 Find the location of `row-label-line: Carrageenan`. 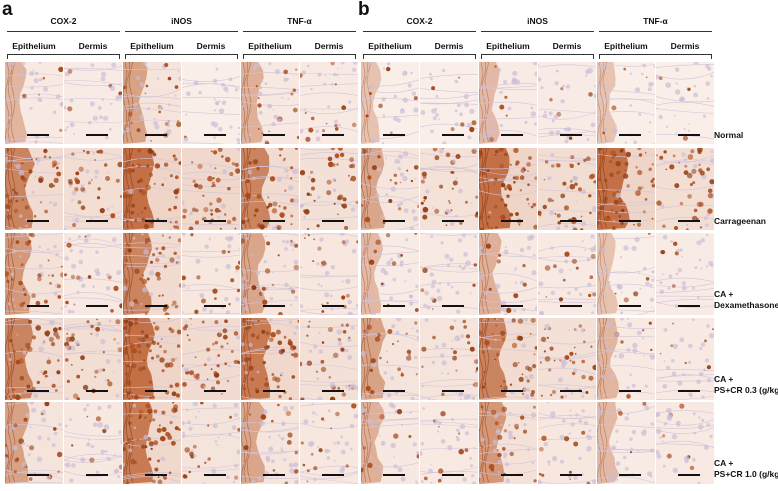

row-label-line: Carrageenan is located at coordinates (740, 221).